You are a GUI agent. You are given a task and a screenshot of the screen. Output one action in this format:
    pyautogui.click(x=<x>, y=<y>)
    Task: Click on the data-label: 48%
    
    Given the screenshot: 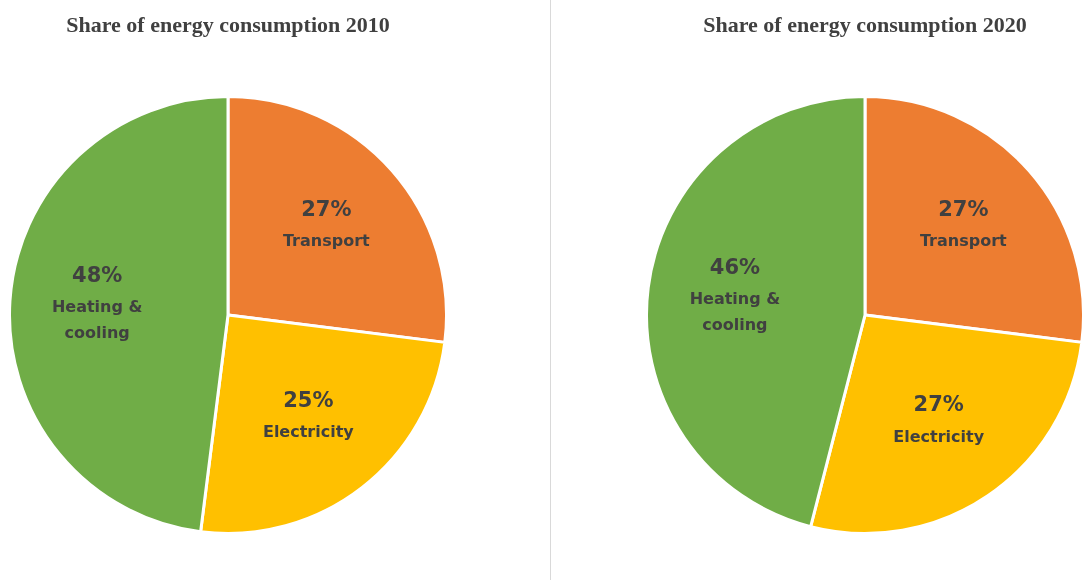 What is the action you would take?
    pyautogui.click(x=97, y=274)
    